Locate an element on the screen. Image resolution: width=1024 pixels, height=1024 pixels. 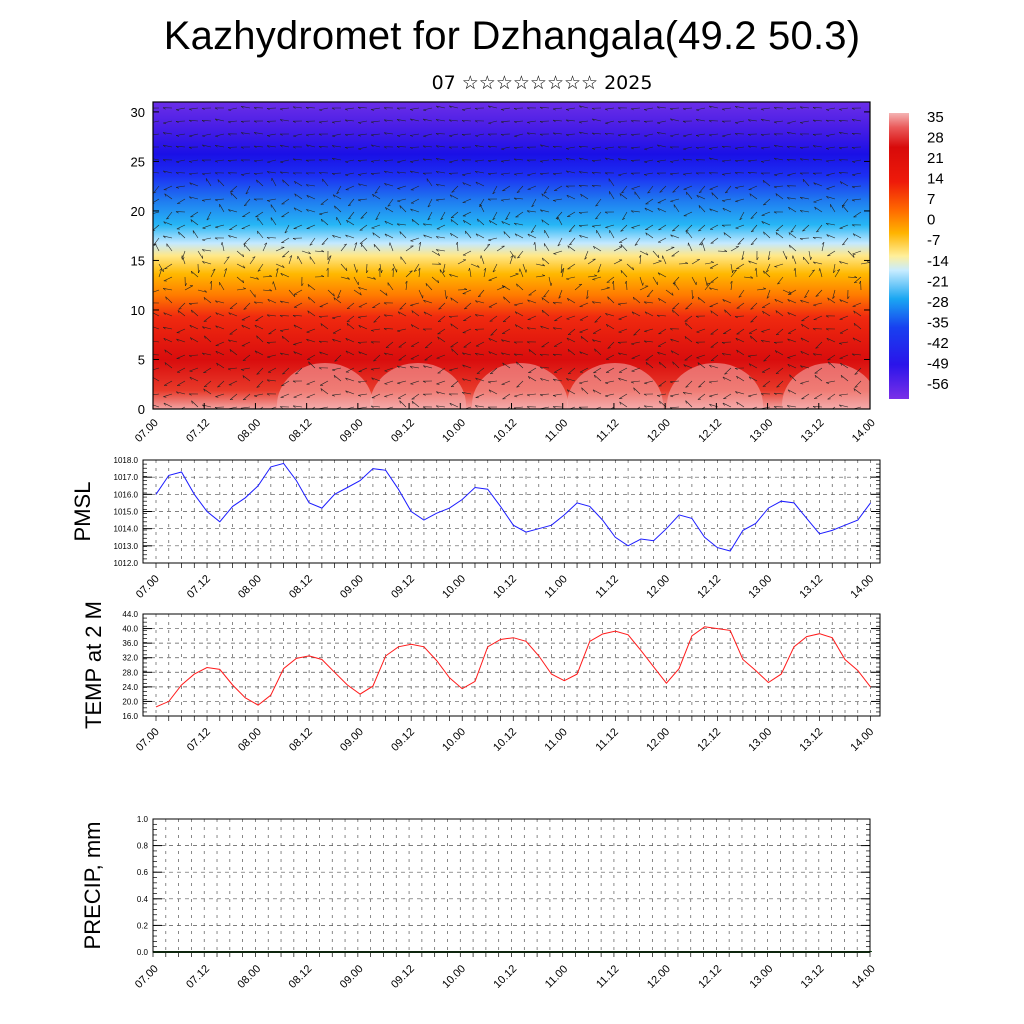
y-tick-label: 28.0 is located at coordinates (130, 672).